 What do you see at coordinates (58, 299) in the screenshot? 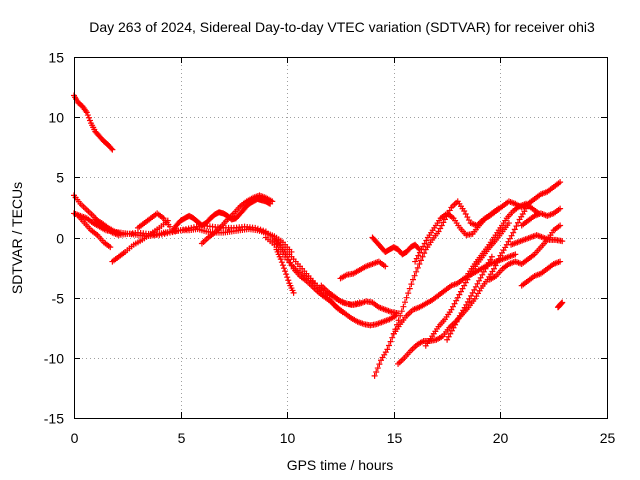
I see `y-tick-label: -5` at bounding box center [58, 299].